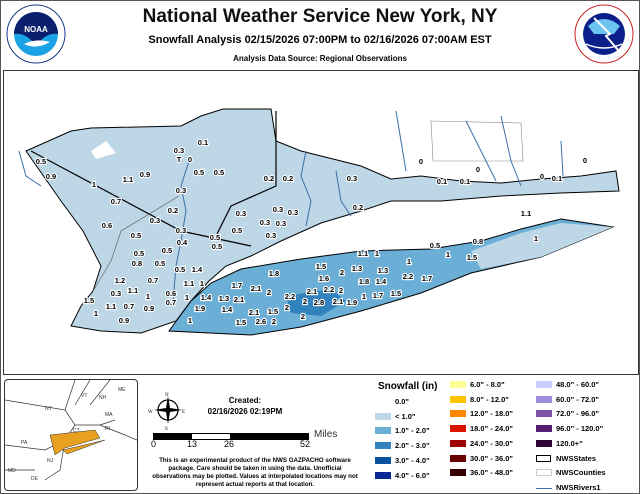 The height and width of the screenshot is (494, 640). I want to click on inset-label-ri: RI, so click(107, 429).